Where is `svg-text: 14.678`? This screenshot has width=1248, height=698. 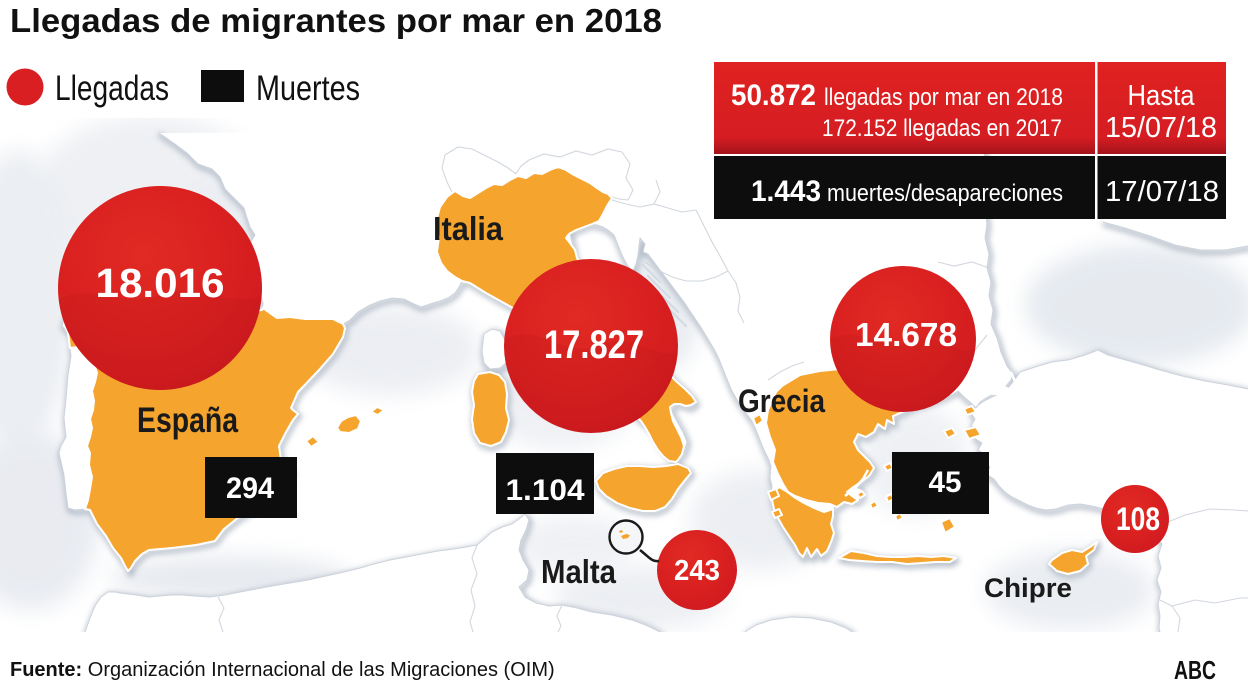 svg-text: 14.678 is located at coordinates (906, 334).